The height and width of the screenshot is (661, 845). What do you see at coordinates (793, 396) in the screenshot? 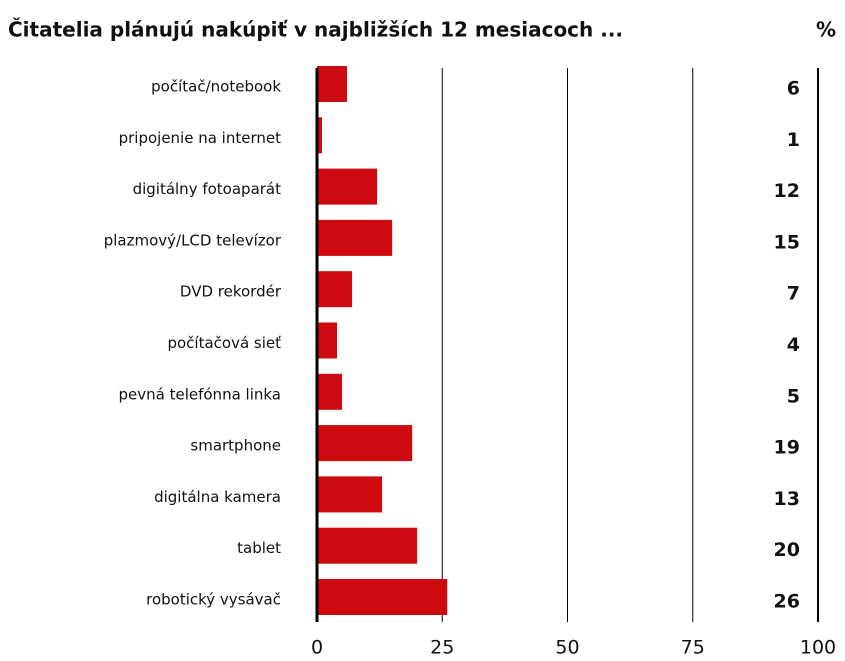
I see `value-label: 5` at bounding box center [793, 396].